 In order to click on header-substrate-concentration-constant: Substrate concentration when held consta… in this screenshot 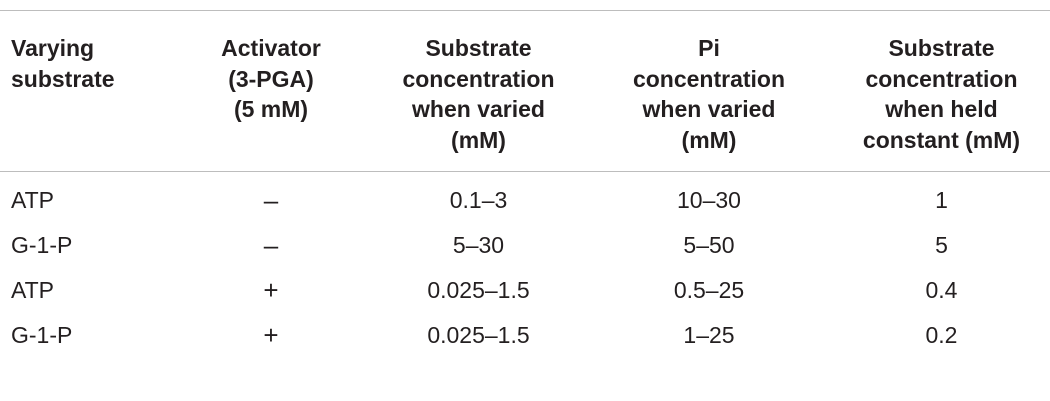, I will do `click(941, 94)`.